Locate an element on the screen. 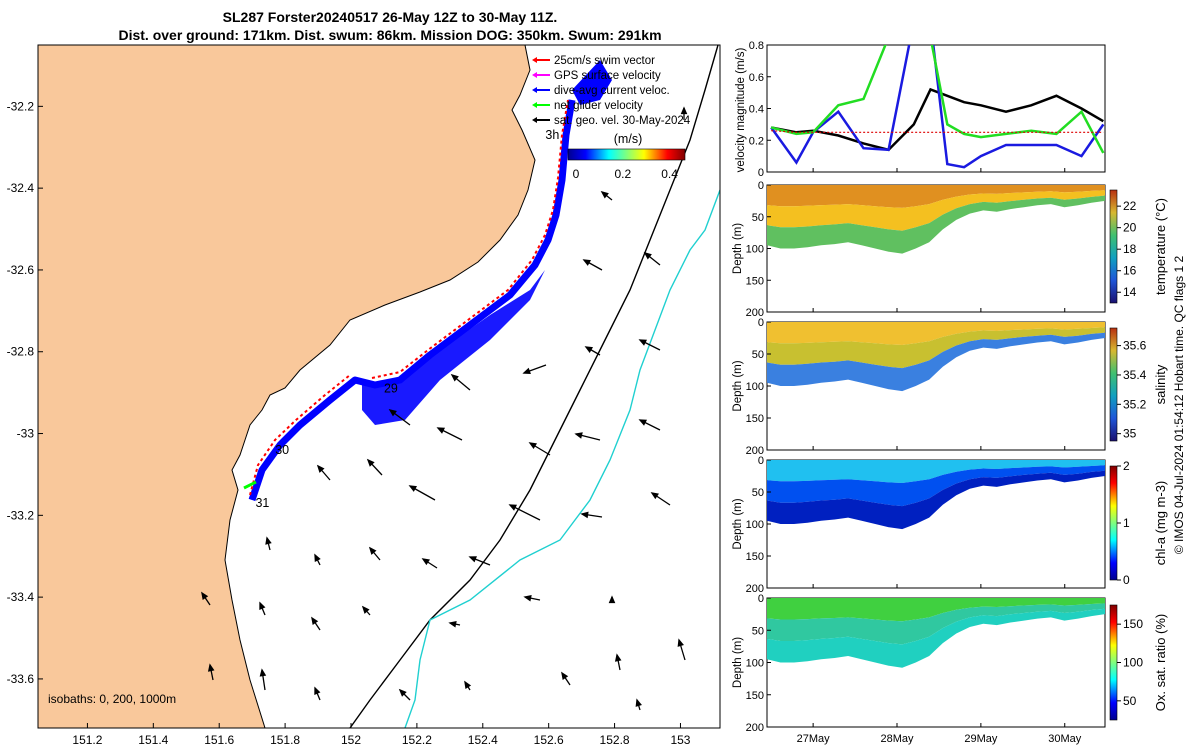 The image size is (1200, 750). map-ytick-label: -32.8 is located at coordinates (21, 352).